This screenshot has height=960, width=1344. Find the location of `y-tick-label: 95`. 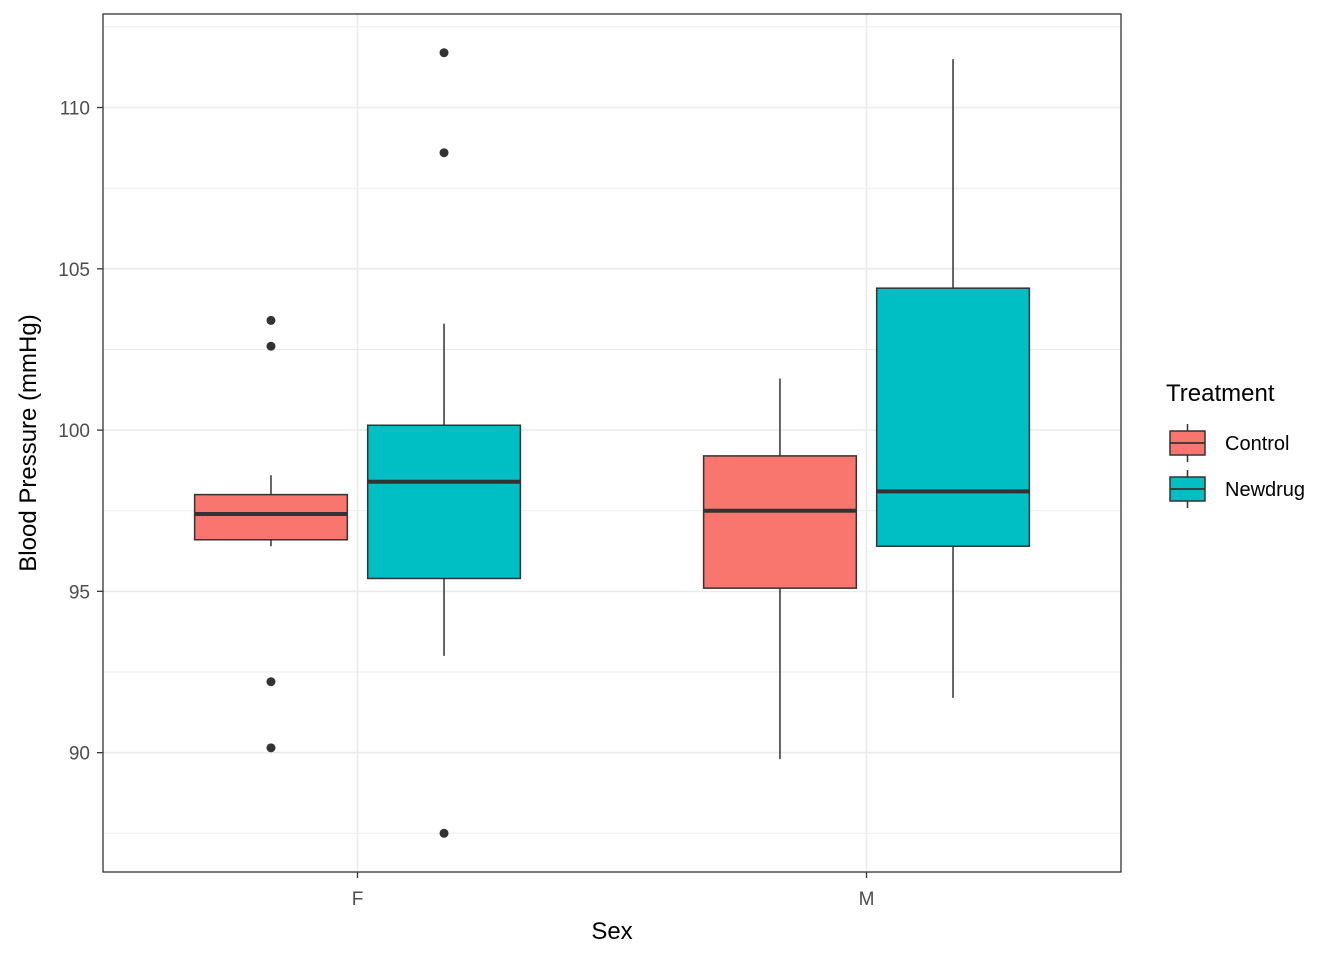

y-tick-label: 95 is located at coordinates (79, 592).